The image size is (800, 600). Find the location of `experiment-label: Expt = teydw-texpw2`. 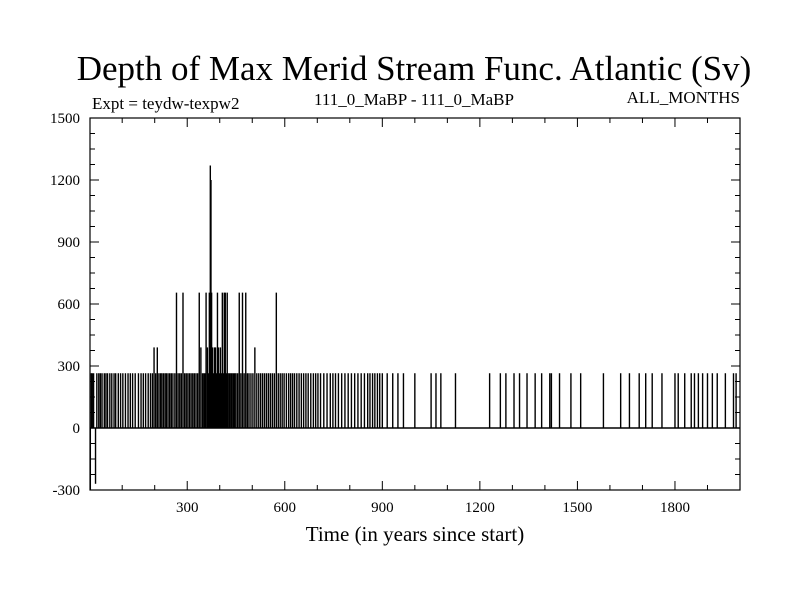

experiment-label: Expt = teydw-texpw2 is located at coordinates (165, 103).